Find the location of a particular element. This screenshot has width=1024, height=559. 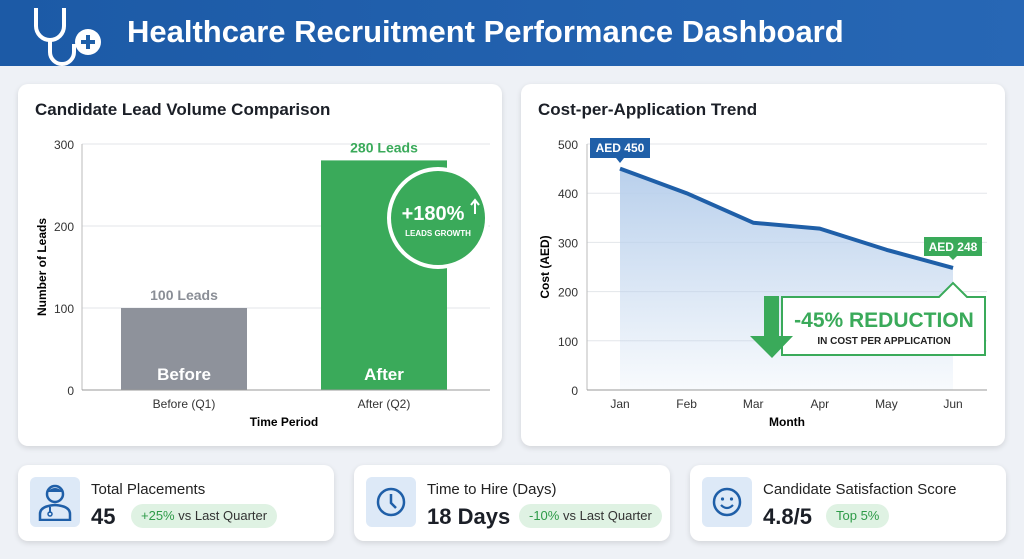

kpi-card: Total Placements 45 +25% vs Last Quarter is located at coordinates (176, 503).